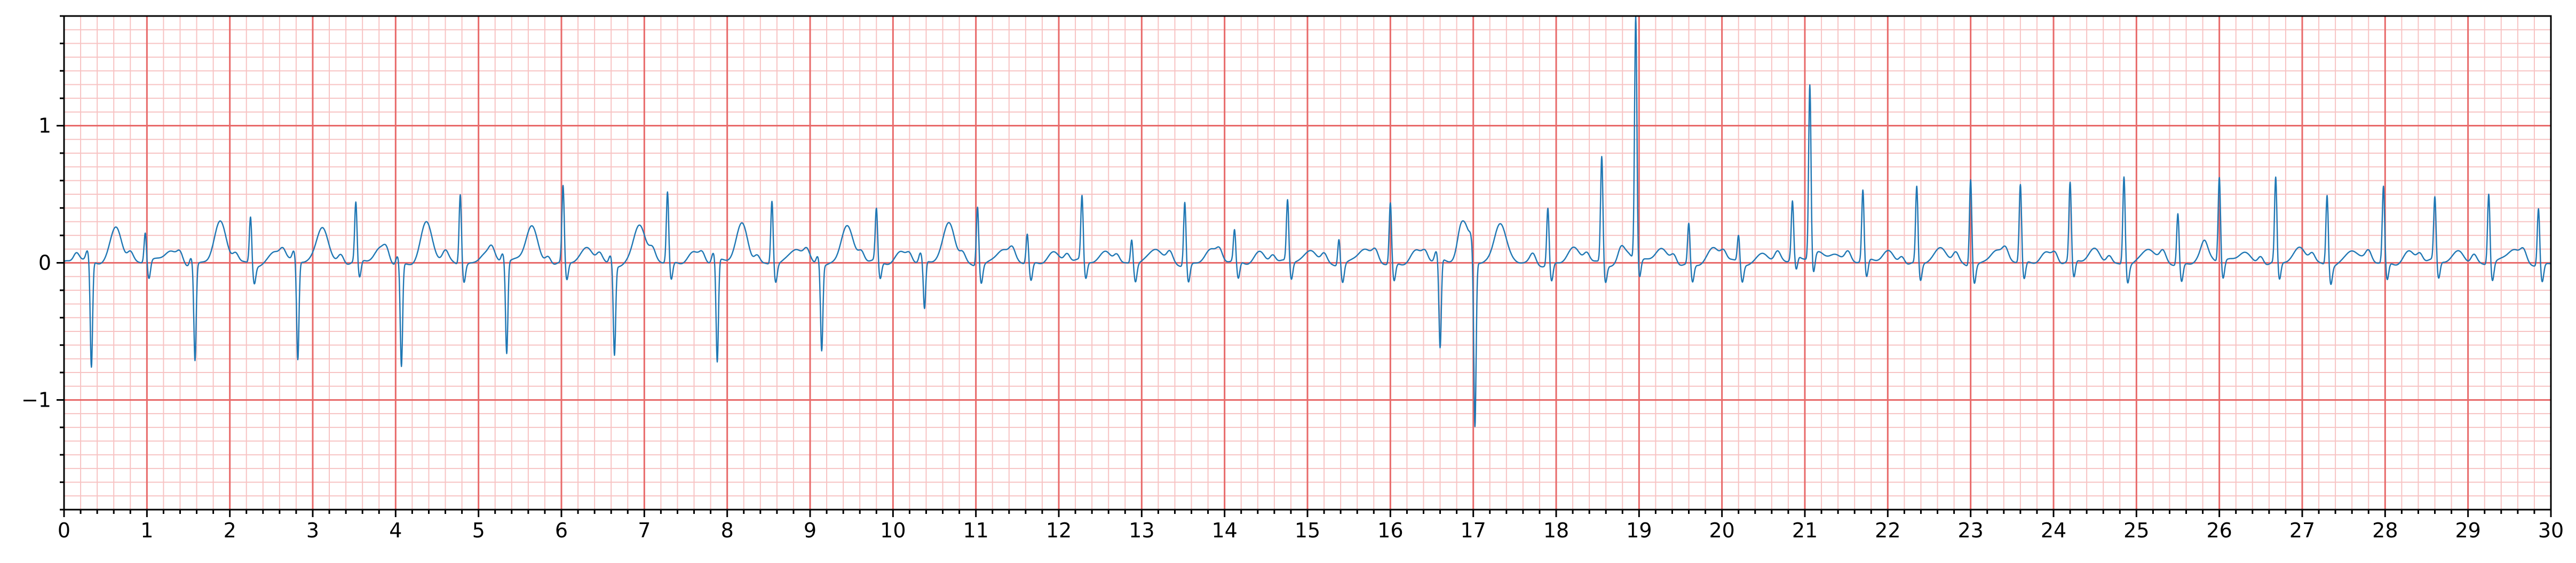 This screenshot has width=2576, height=563. What do you see at coordinates (1307, 530) in the screenshot?
I see `x-tick-label: 15` at bounding box center [1307, 530].